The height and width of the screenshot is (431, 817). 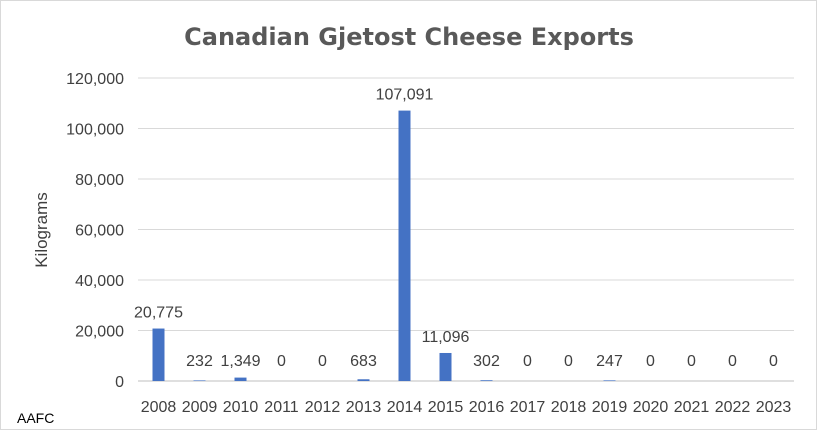 I want to click on data-label-2008: 20,775, so click(x=158, y=313).